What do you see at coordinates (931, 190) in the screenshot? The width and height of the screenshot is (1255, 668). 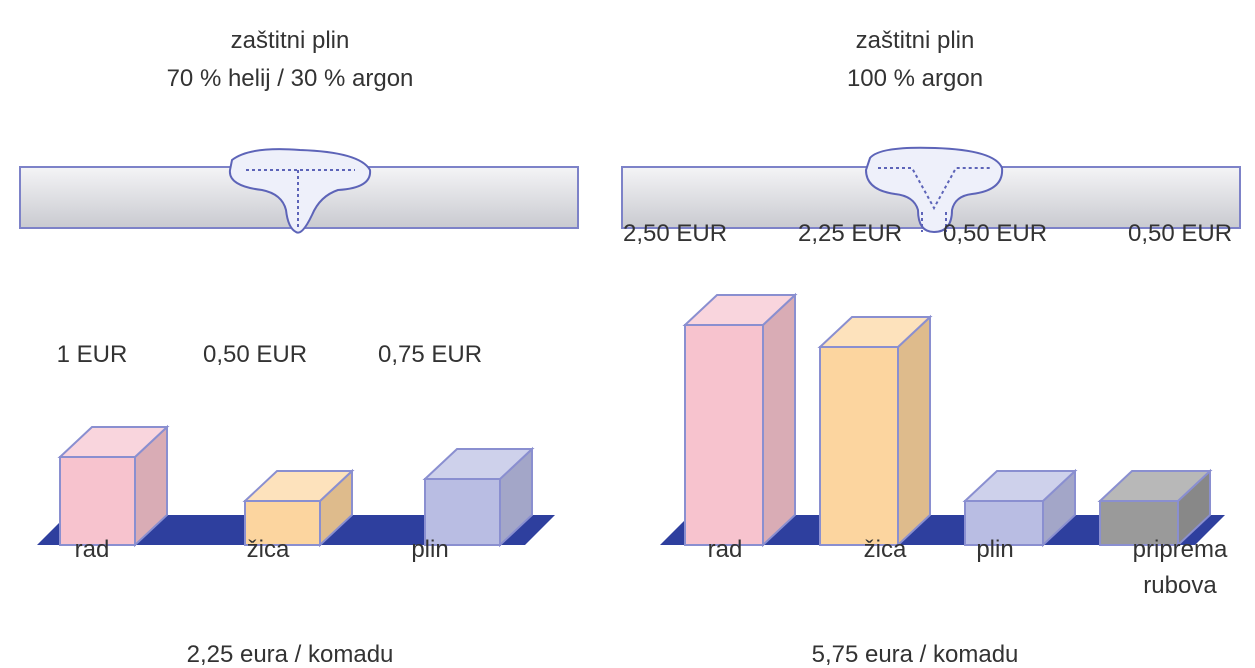 I see `weld-right` at bounding box center [931, 190].